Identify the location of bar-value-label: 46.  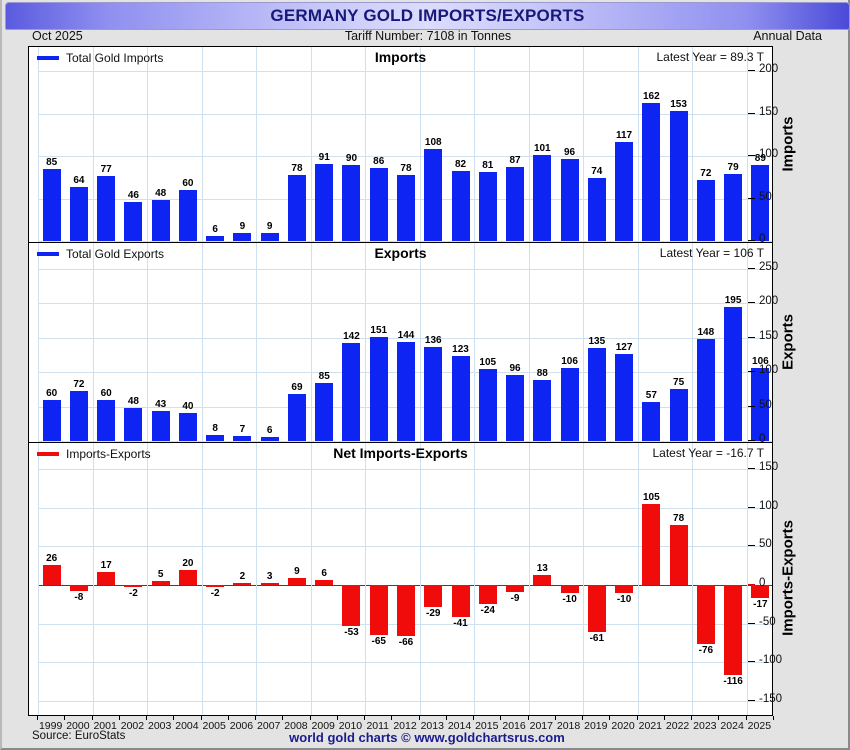
(133, 195).